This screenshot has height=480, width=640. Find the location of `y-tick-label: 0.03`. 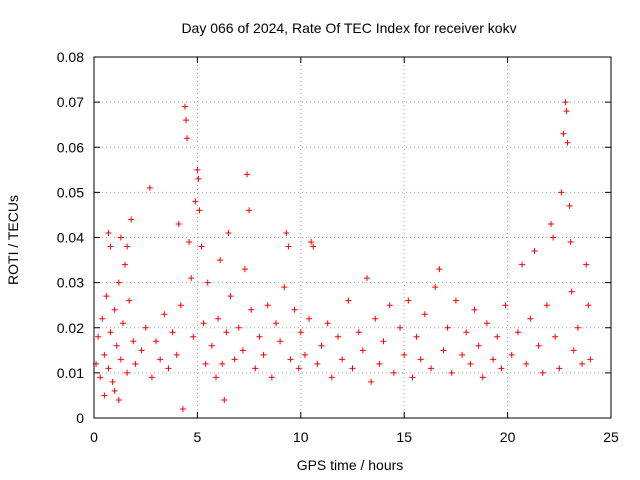

y-tick-label: 0.03 is located at coordinates (70, 283).